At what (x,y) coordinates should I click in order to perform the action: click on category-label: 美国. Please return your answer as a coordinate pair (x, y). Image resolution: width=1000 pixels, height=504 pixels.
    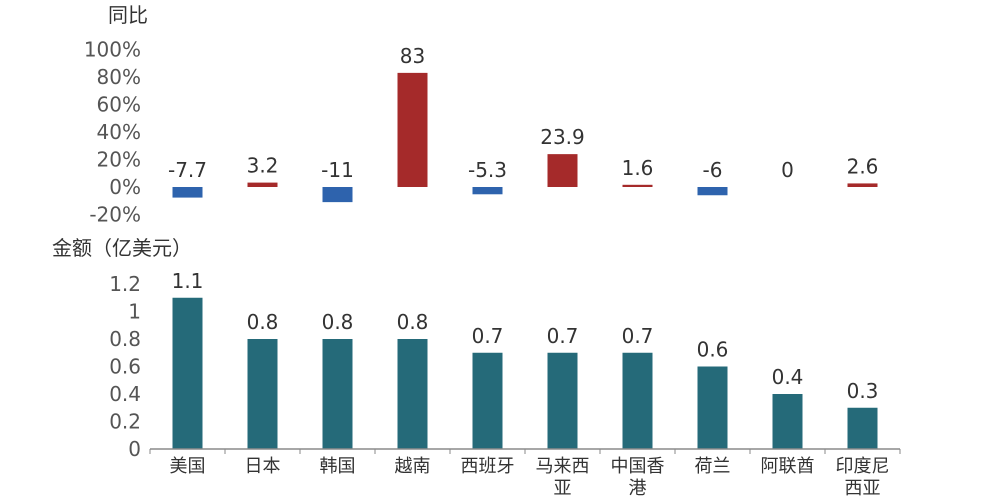
    Looking at the image, I should click on (188, 466).